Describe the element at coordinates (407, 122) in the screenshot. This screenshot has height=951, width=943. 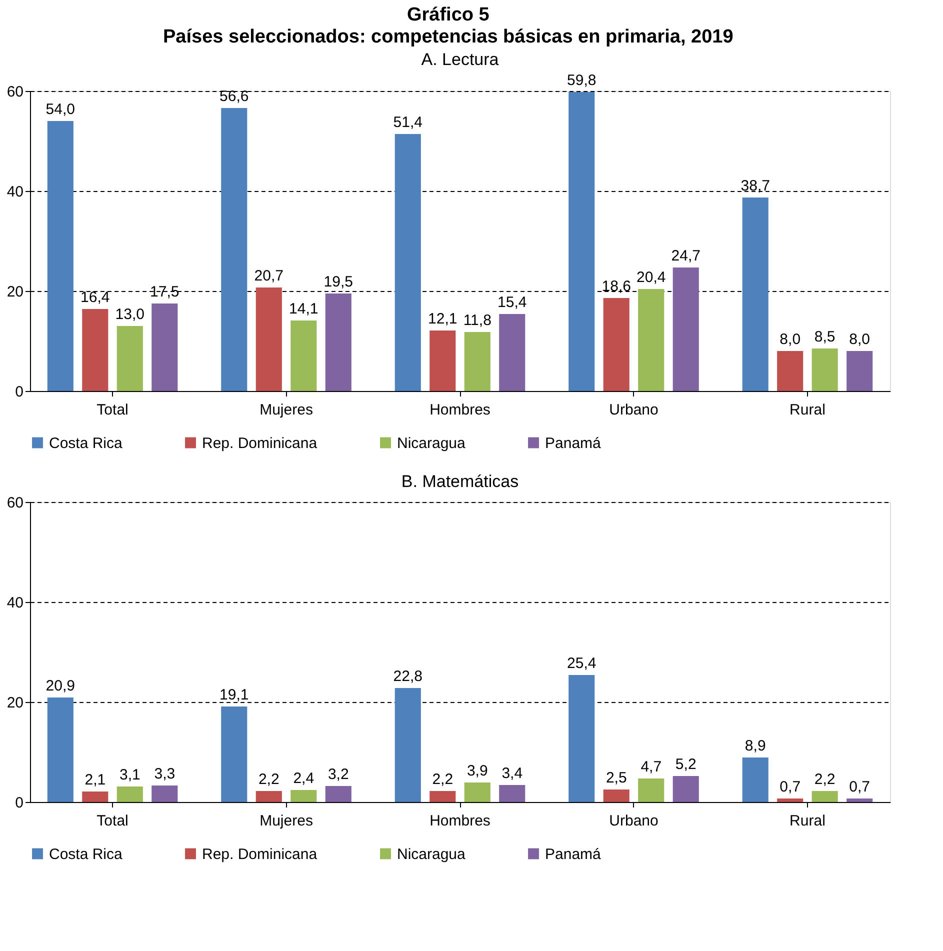
I see `data-label: 51,4` at that location.